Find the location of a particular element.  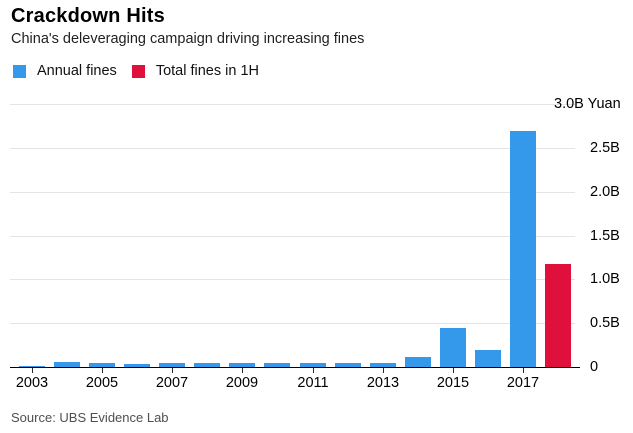

gridline-2.0B is located at coordinates (292, 192).